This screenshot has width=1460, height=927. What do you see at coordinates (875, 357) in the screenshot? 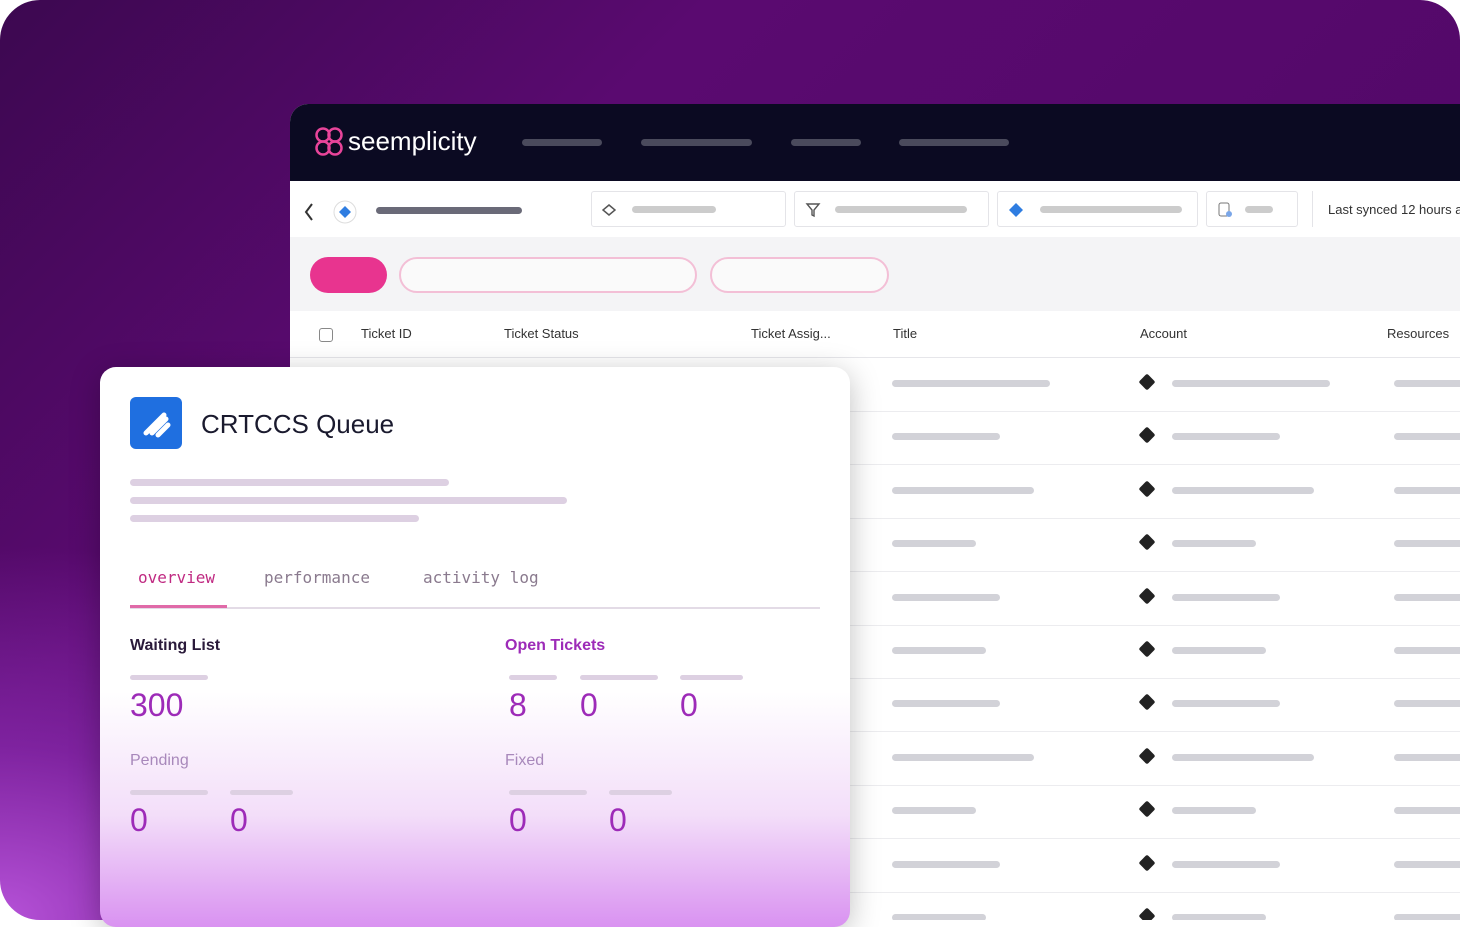
I see `header-divider` at bounding box center [875, 357].